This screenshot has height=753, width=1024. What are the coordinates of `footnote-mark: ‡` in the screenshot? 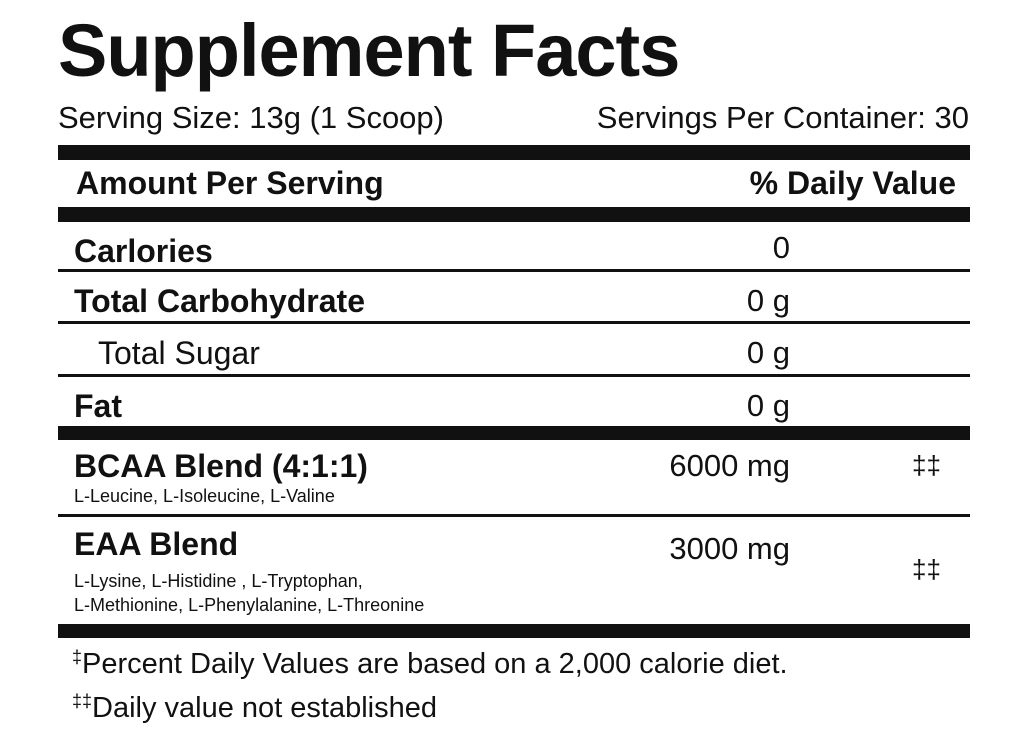 It's located at (77, 657).